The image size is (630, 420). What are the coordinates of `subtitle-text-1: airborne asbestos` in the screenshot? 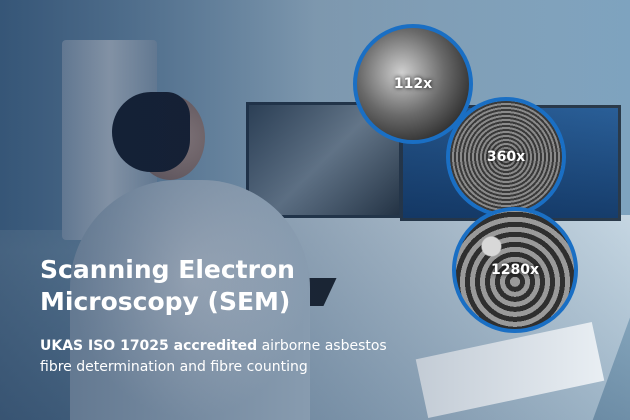 It's located at (322, 346).